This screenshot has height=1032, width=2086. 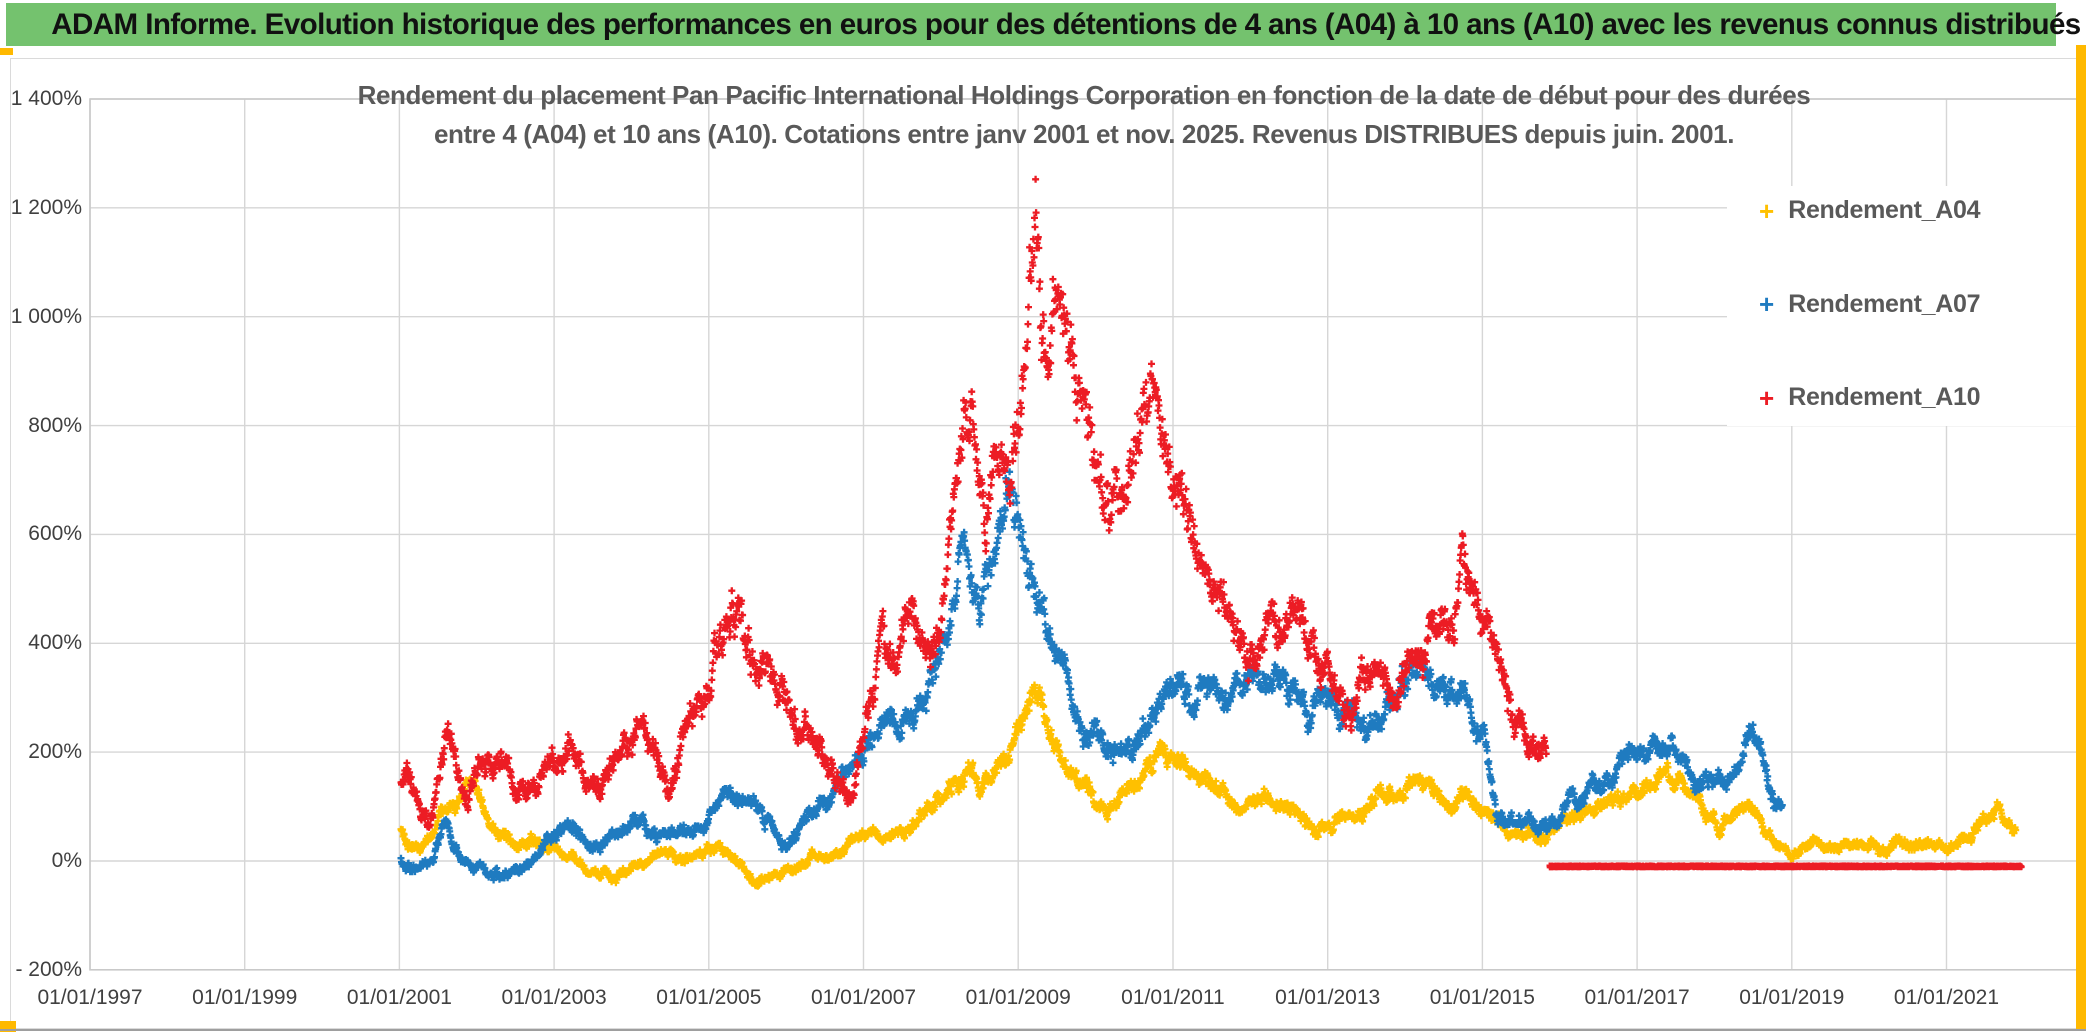 What do you see at coordinates (1884, 210) in the screenshot?
I see `legend-label: Rendement_A04` at bounding box center [1884, 210].